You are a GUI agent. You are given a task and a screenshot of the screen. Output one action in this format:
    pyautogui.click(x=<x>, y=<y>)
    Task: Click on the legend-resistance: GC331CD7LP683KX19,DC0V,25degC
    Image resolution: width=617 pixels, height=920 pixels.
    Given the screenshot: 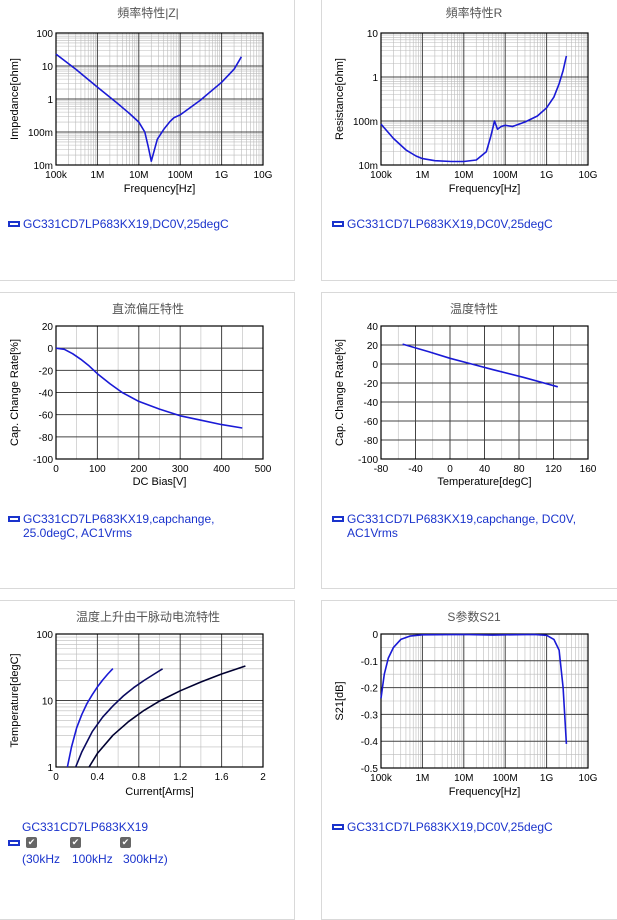 What is the action you would take?
    pyautogui.click(x=442, y=224)
    